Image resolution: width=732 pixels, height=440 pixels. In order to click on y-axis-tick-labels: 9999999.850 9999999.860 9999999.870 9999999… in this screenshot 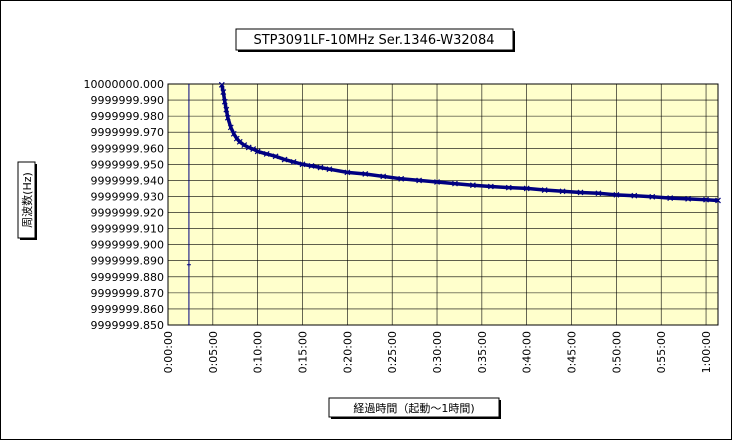, I will do `click(124, 205)`.